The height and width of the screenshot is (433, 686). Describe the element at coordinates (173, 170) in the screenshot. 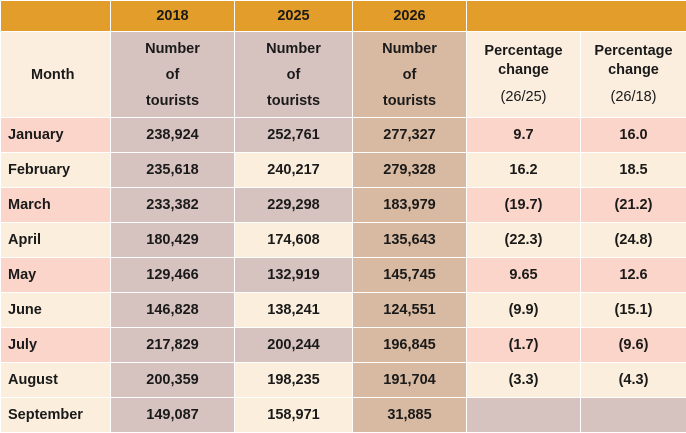

I see `tourists-2018-cell: 235,618` at that location.